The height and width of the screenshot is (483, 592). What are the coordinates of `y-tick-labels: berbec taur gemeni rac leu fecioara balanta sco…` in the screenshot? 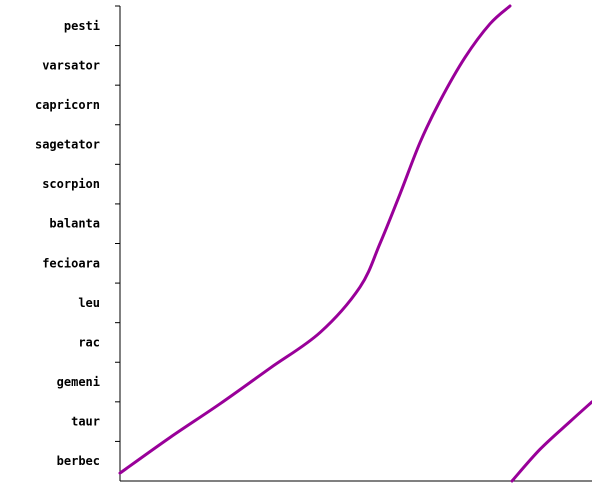 It's located at (67, 243).